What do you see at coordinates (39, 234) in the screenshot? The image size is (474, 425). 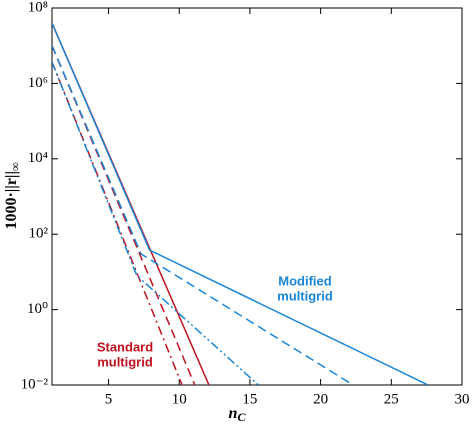 I see `y-tick-label: 10²` at bounding box center [39, 234].